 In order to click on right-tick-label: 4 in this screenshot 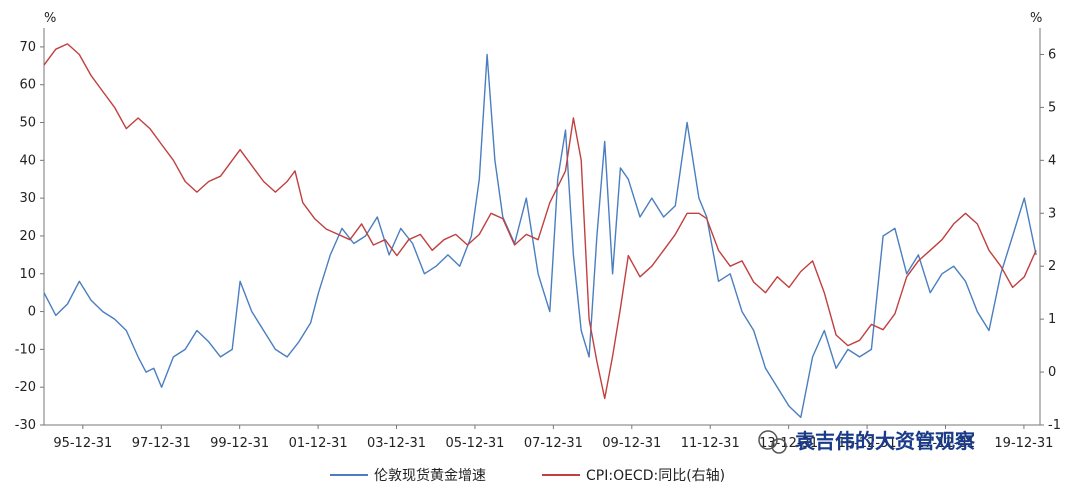, I will do `click(1052, 160)`.